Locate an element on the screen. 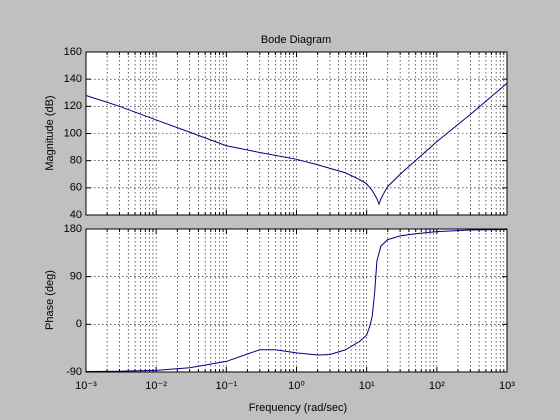 This screenshot has width=560, height=420. y-tick-label: 90 is located at coordinates (76, 277).